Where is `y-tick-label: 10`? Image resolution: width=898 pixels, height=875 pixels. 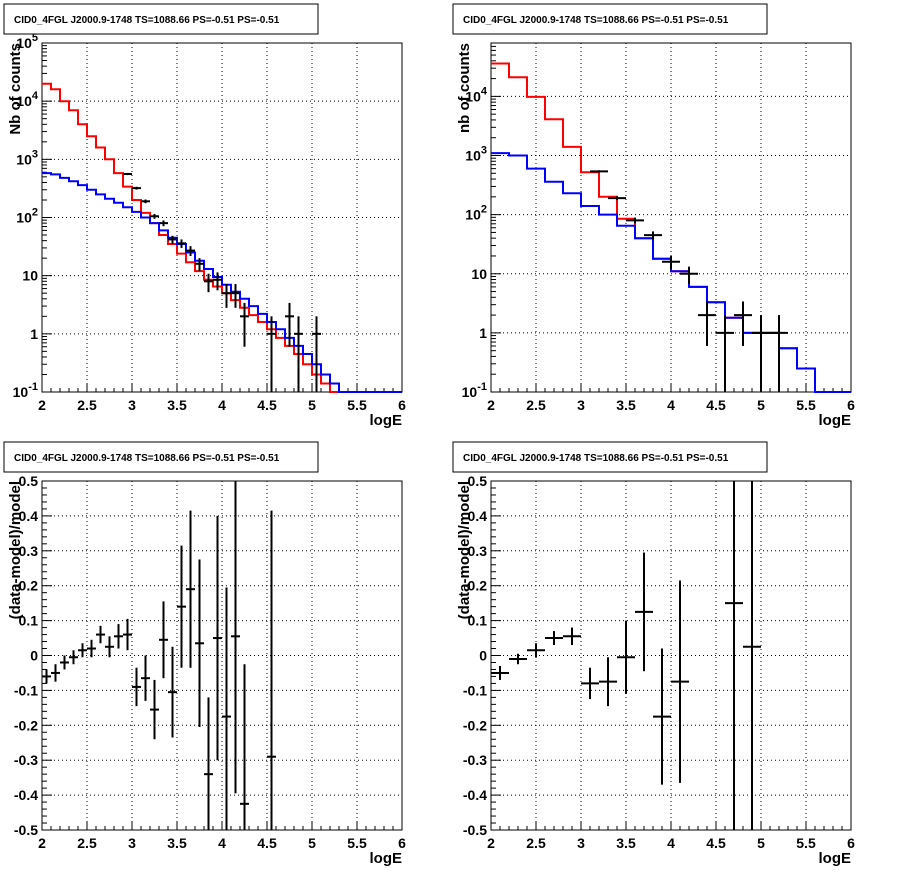
y-tick-label: 10 is located at coordinates (479, 274).